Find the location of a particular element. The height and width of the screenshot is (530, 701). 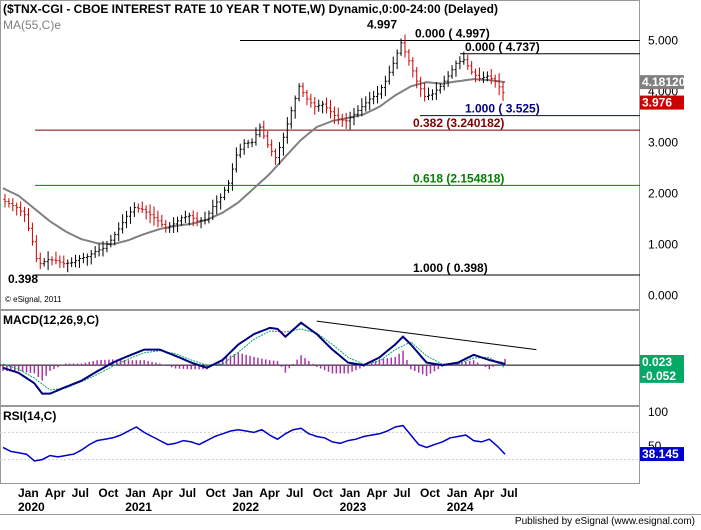

ma-label: MA(55,C)e is located at coordinates (32, 25).